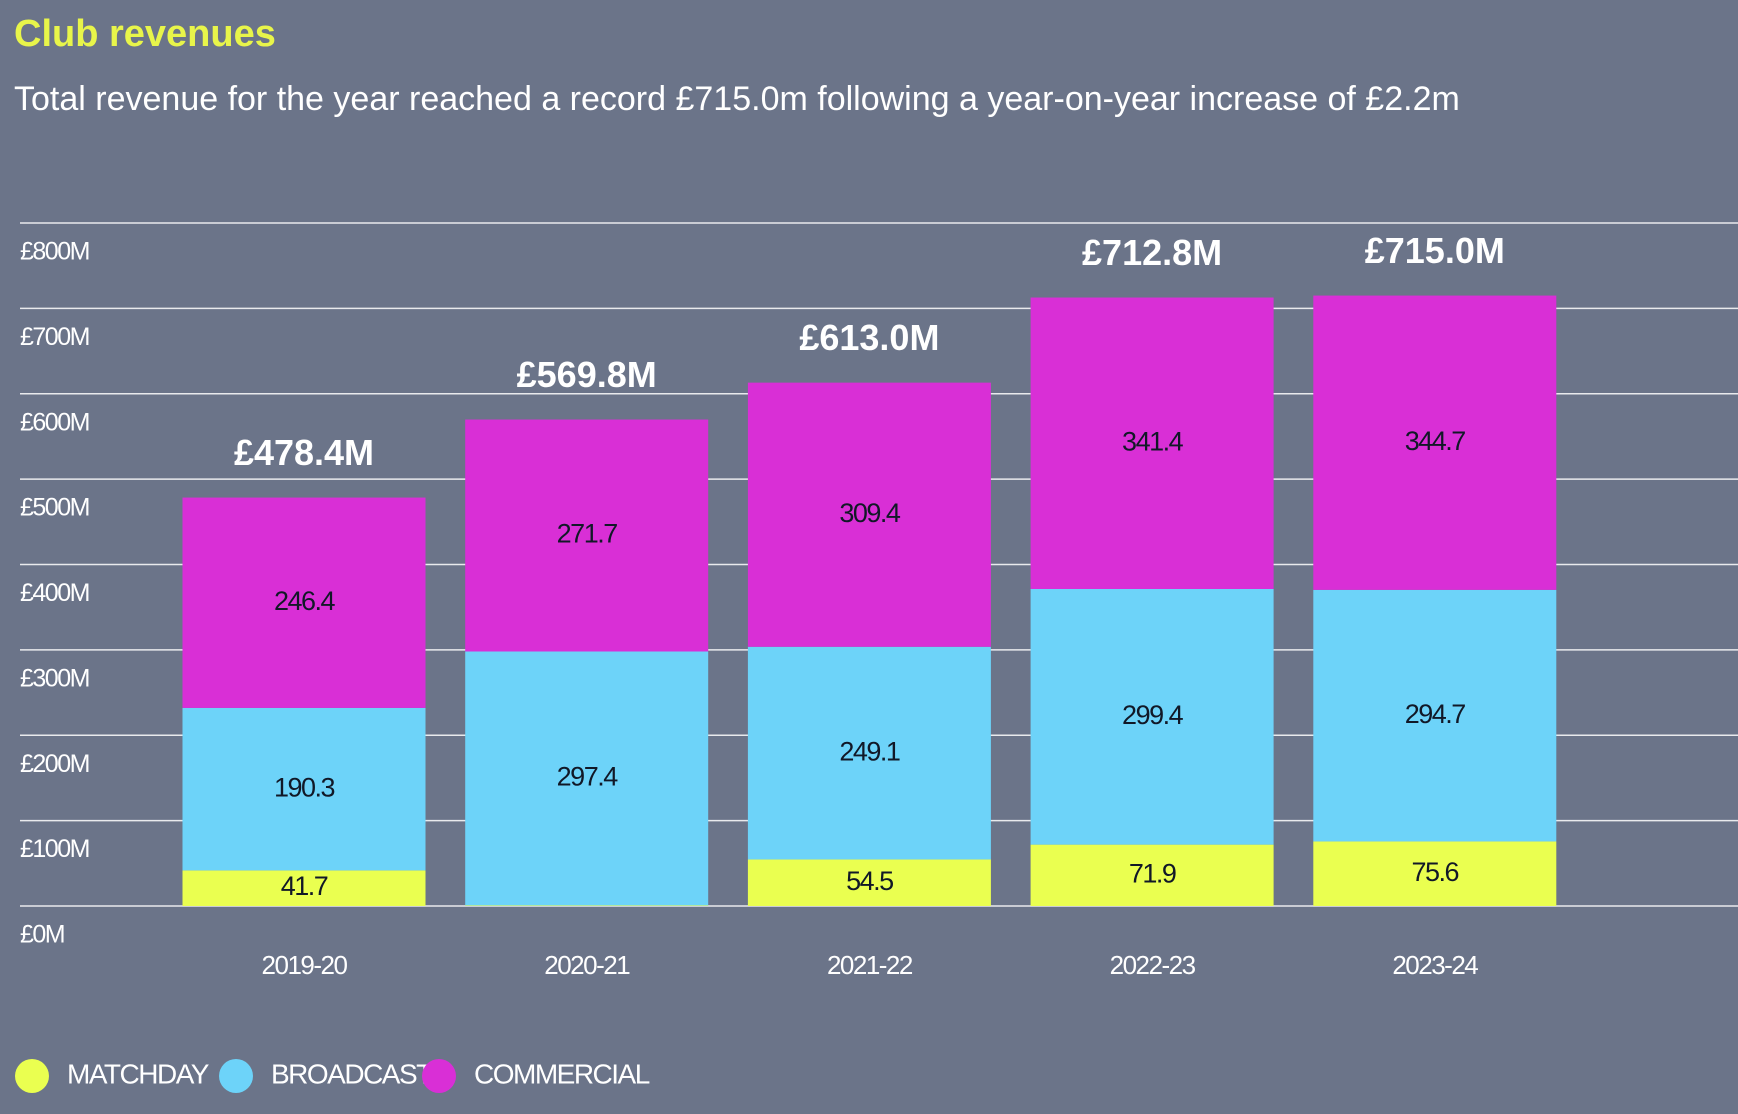  I want to click on segment-label: 41.7, so click(304, 886).